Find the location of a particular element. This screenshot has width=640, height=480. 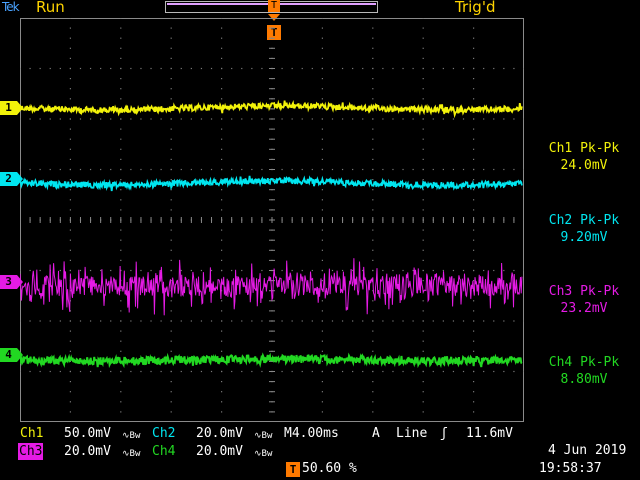

acquisition-state: Run is located at coordinates (50, 8).